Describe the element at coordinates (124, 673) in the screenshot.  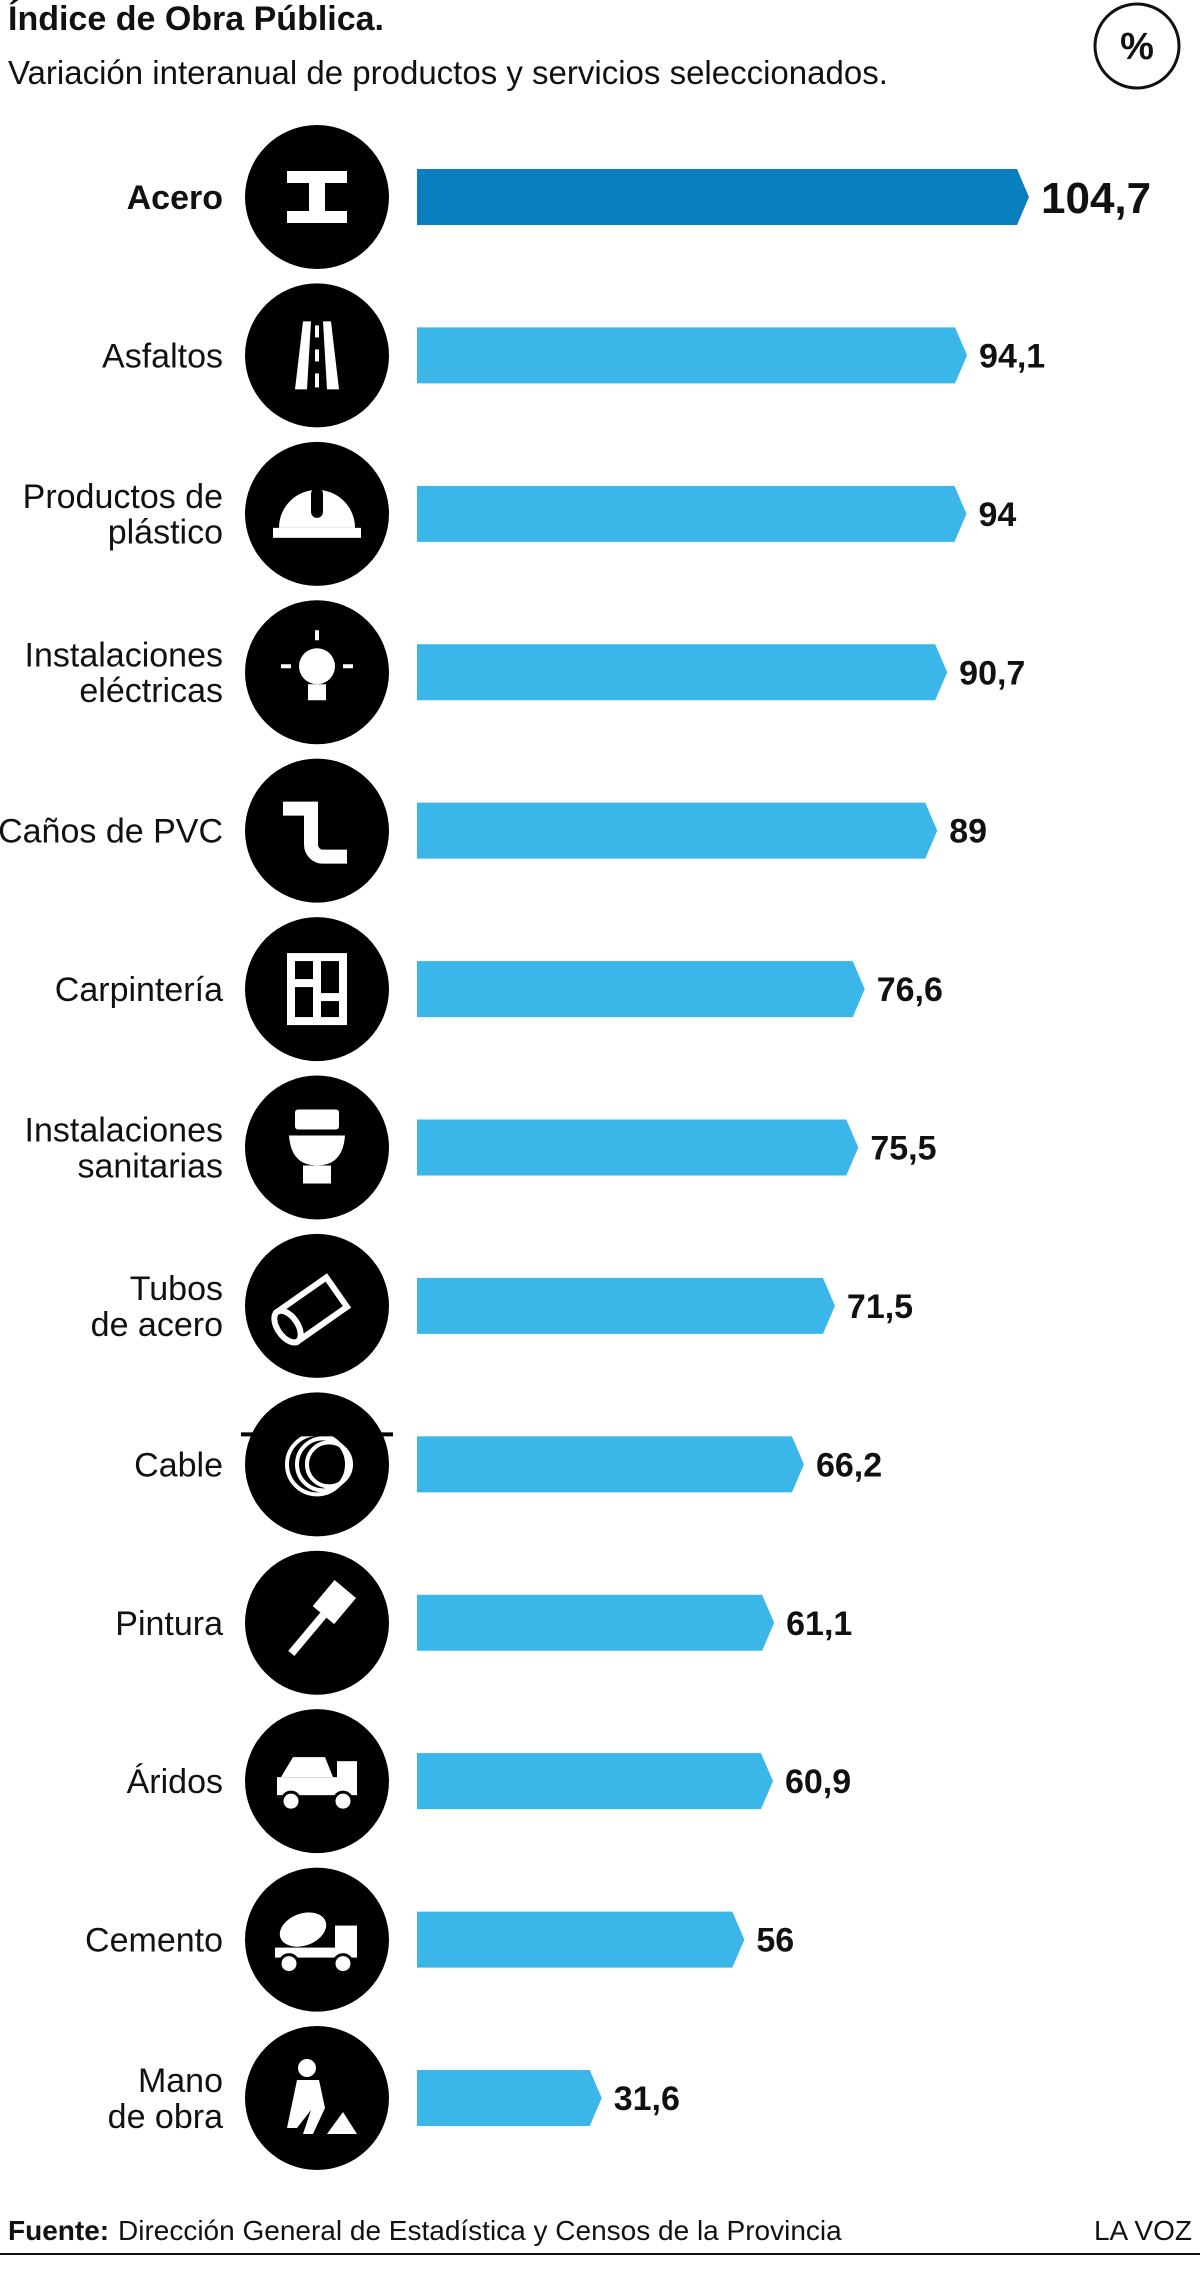
I see `category-label: Instalaciones eléctricas` at that location.